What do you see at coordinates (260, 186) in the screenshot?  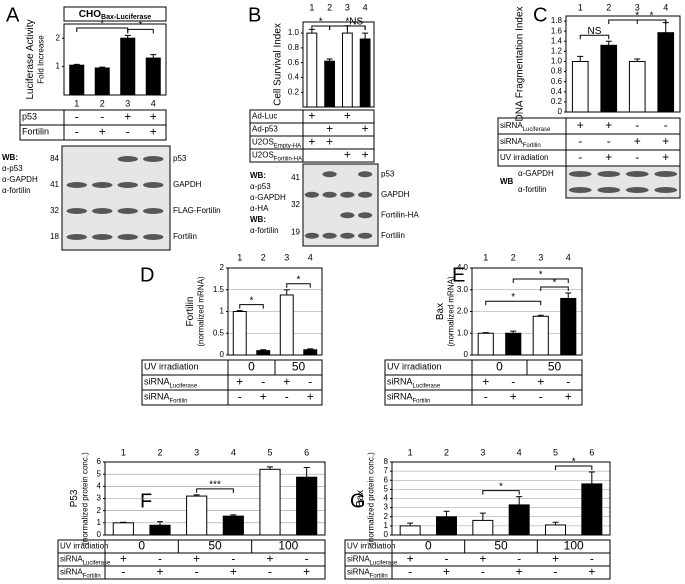 I see `blot-label: α-p53` at bounding box center [260, 186].